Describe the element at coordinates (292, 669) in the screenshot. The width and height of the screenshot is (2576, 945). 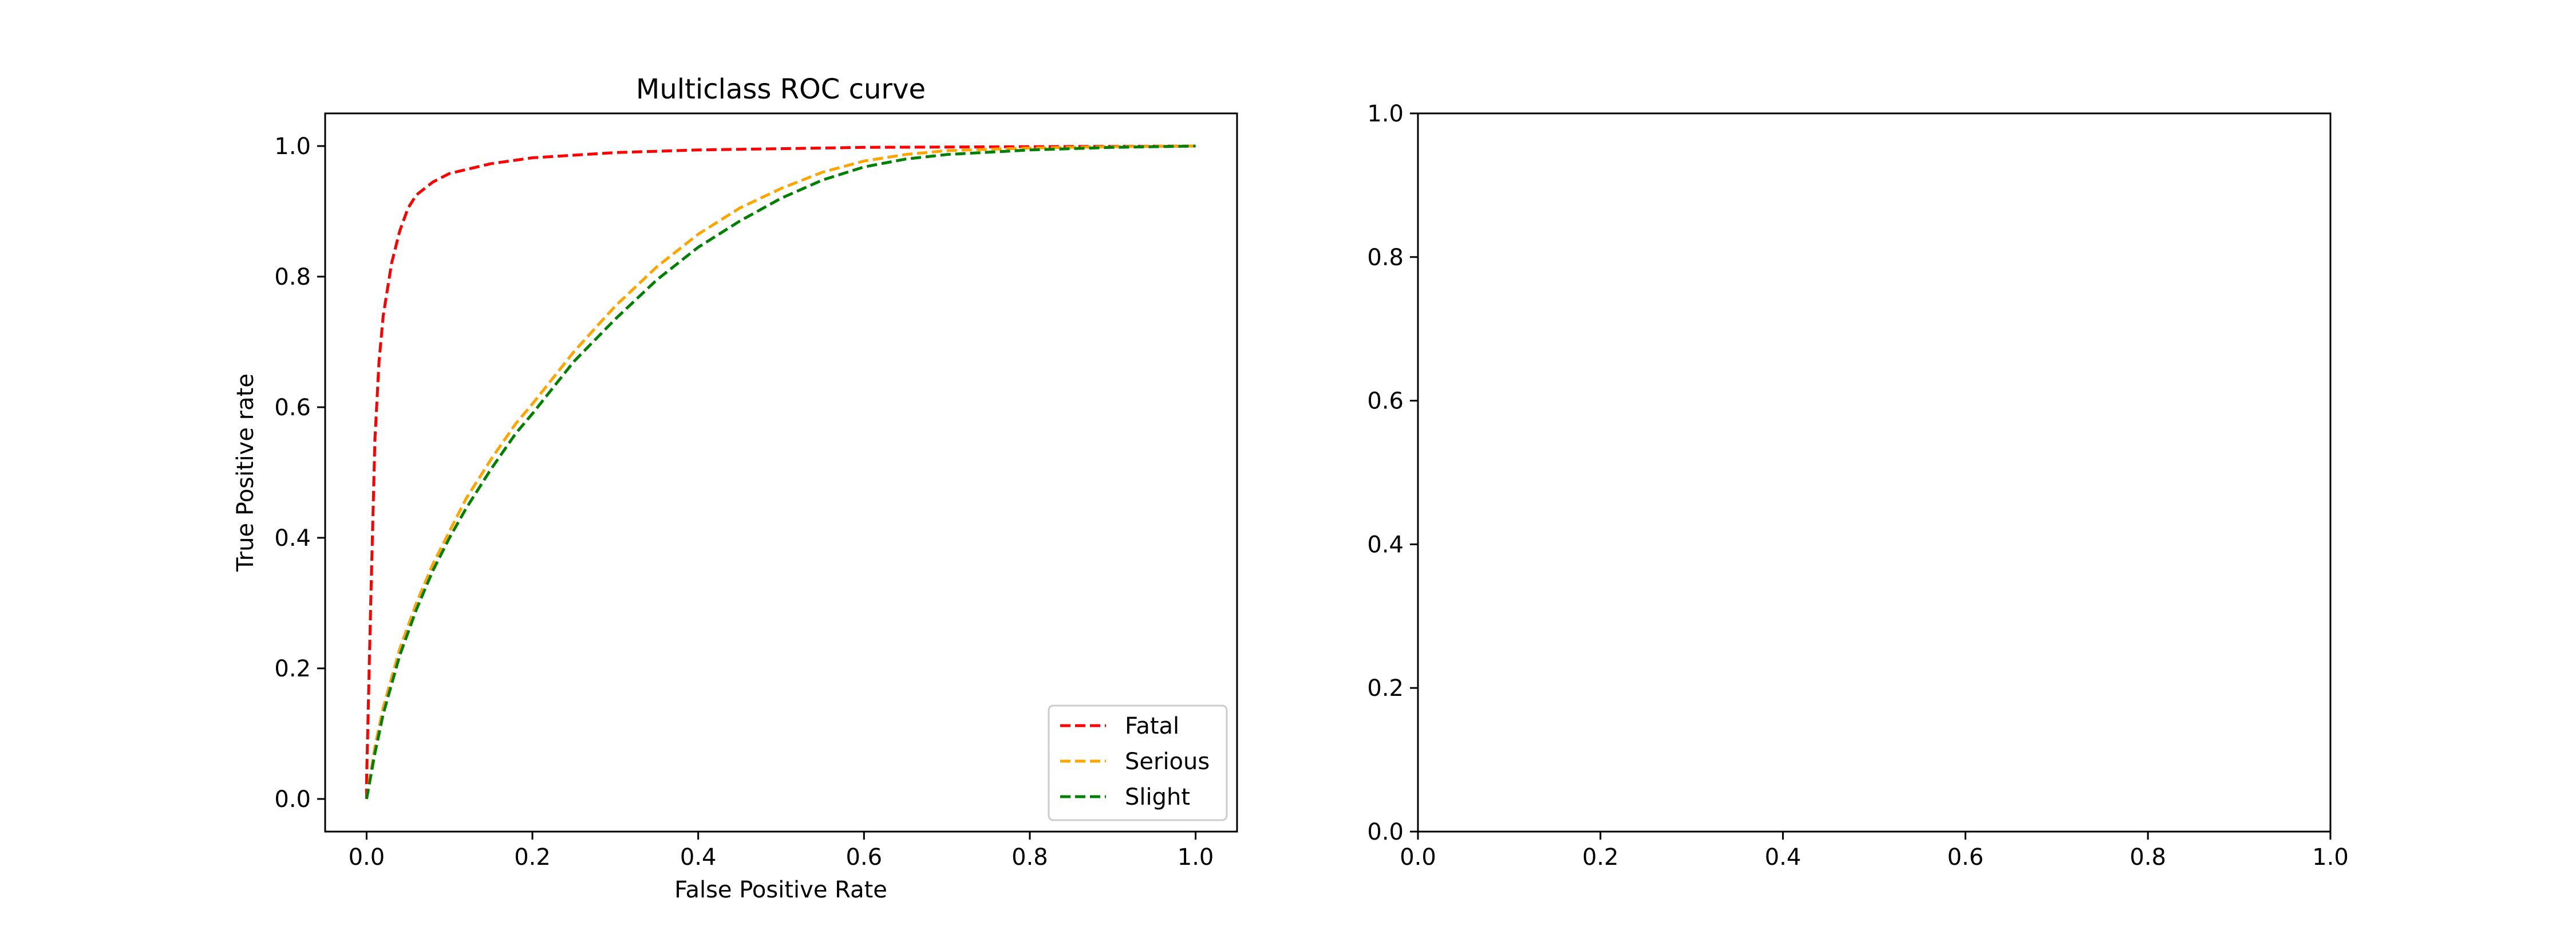
I see `roc-y-tick-label: 0.2` at that location.